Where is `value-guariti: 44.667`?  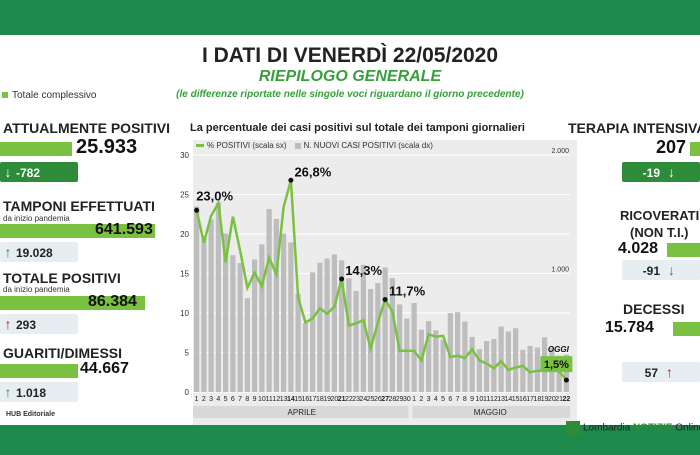 value-guariti: 44.667 is located at coordinates (104, 368).